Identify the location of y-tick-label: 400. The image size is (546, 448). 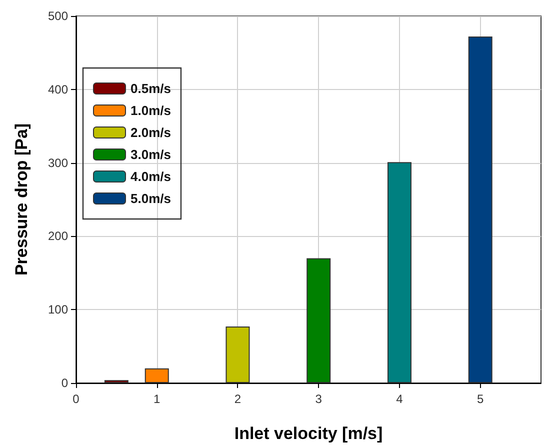
(58, 89).